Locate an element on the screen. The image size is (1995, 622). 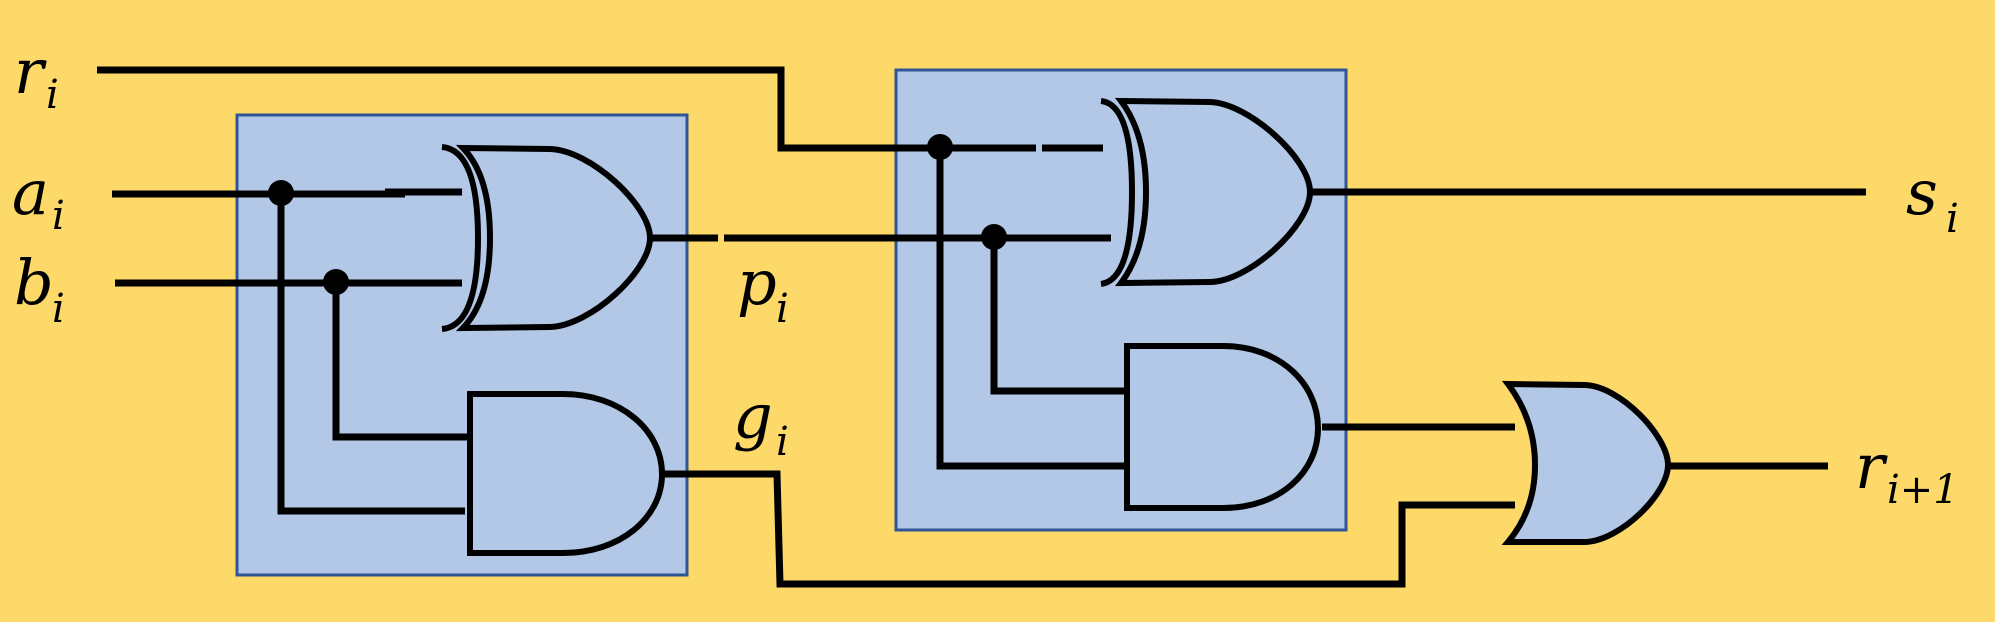
wire-g is located at coordinates (1089, 529).